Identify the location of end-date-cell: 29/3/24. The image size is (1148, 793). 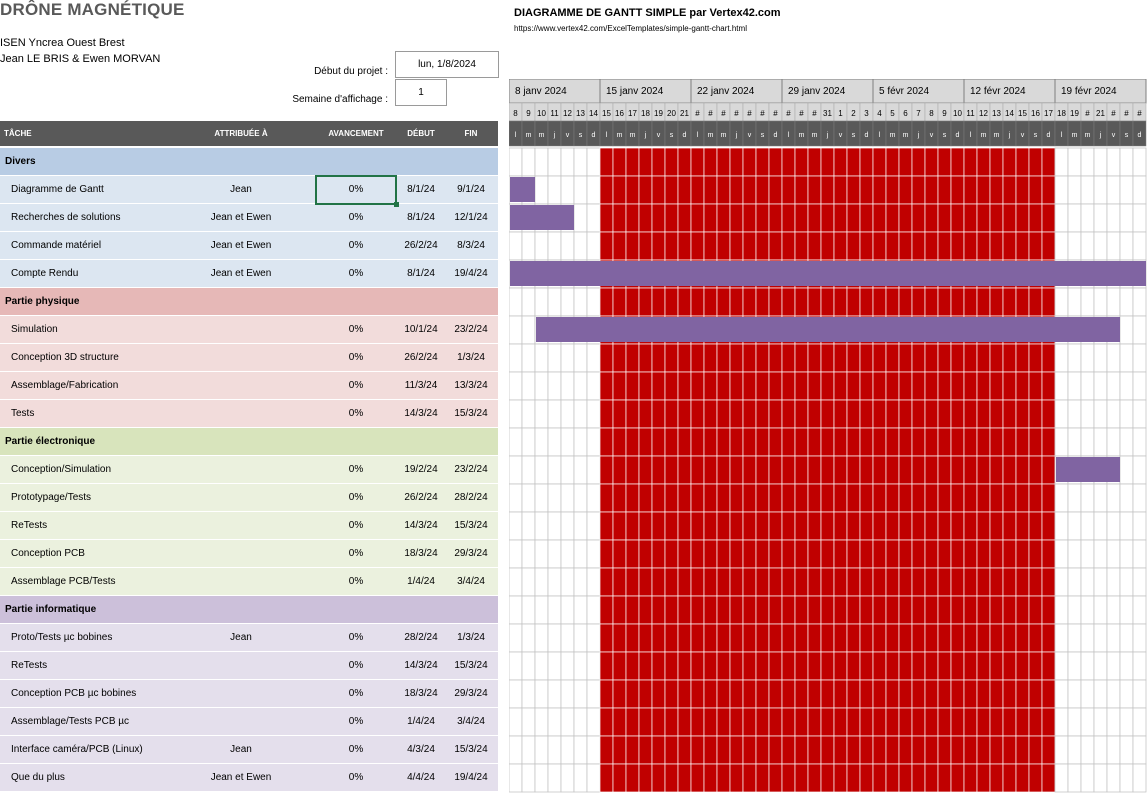
(471, 553).